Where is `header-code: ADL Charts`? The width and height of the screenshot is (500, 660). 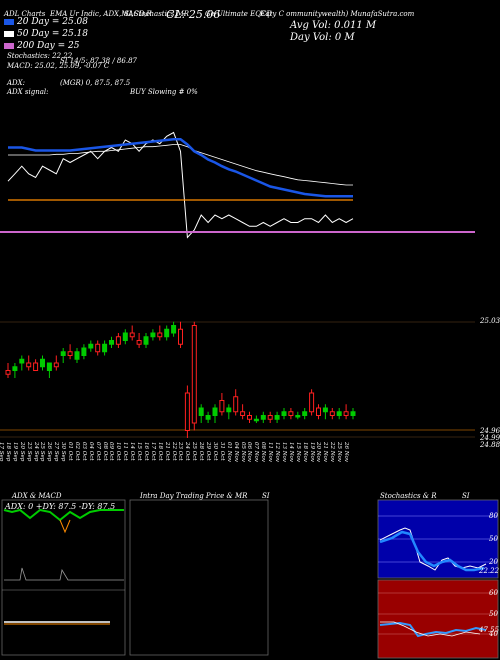
header-code: ADL Charts is located at coordinates (25, 14).